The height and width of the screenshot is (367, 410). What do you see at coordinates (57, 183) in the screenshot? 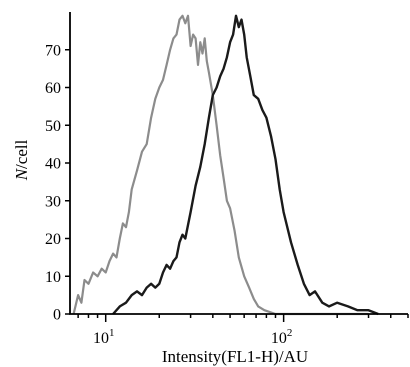
I see `y-ticks: 0 10 20 30 40 50 60 70` at bounding box center [57, 183].